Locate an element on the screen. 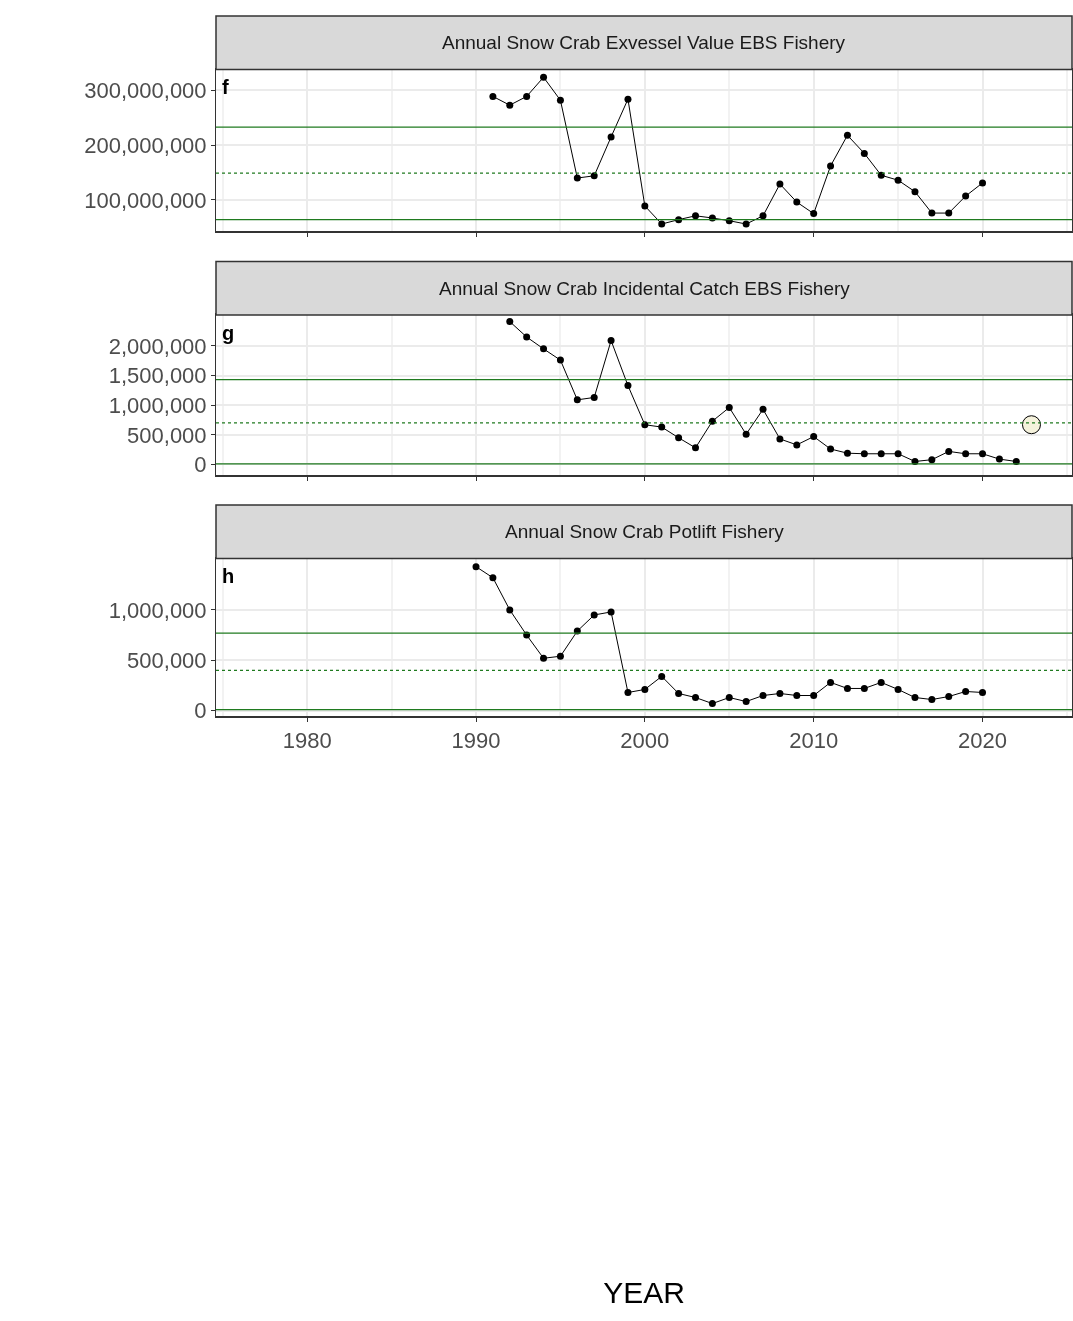 This screenshot has height=1321, width=1073. y-tick-label: 2,000,000 is located at coordinates (157, 346).